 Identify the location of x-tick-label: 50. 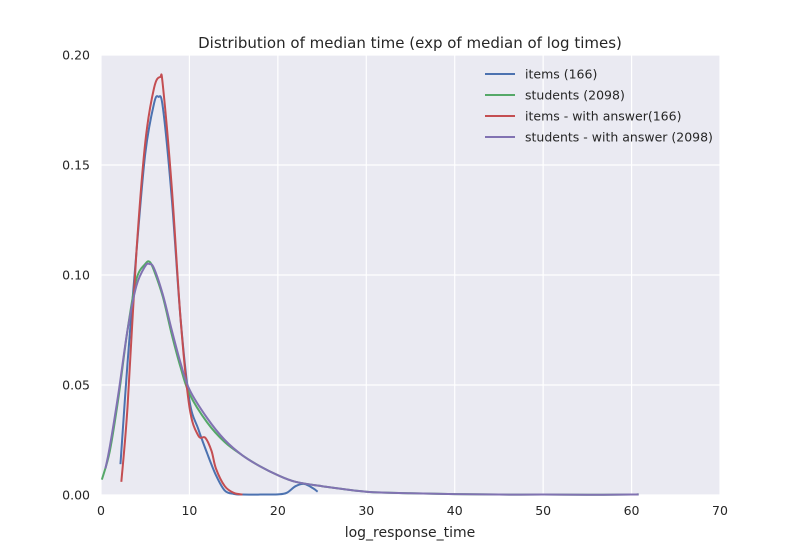
(543, 510).